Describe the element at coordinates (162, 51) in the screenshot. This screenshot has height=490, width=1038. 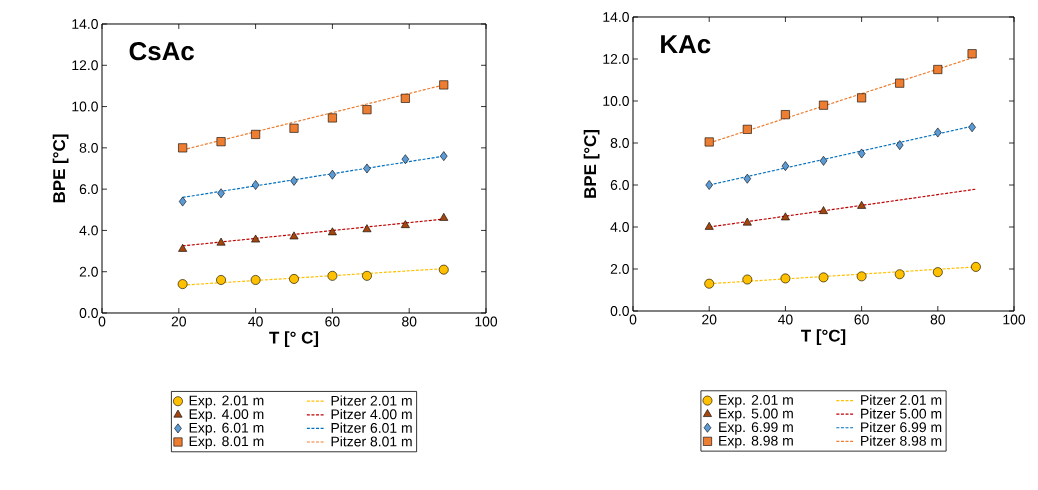
I see `text: CsAc` at that location.